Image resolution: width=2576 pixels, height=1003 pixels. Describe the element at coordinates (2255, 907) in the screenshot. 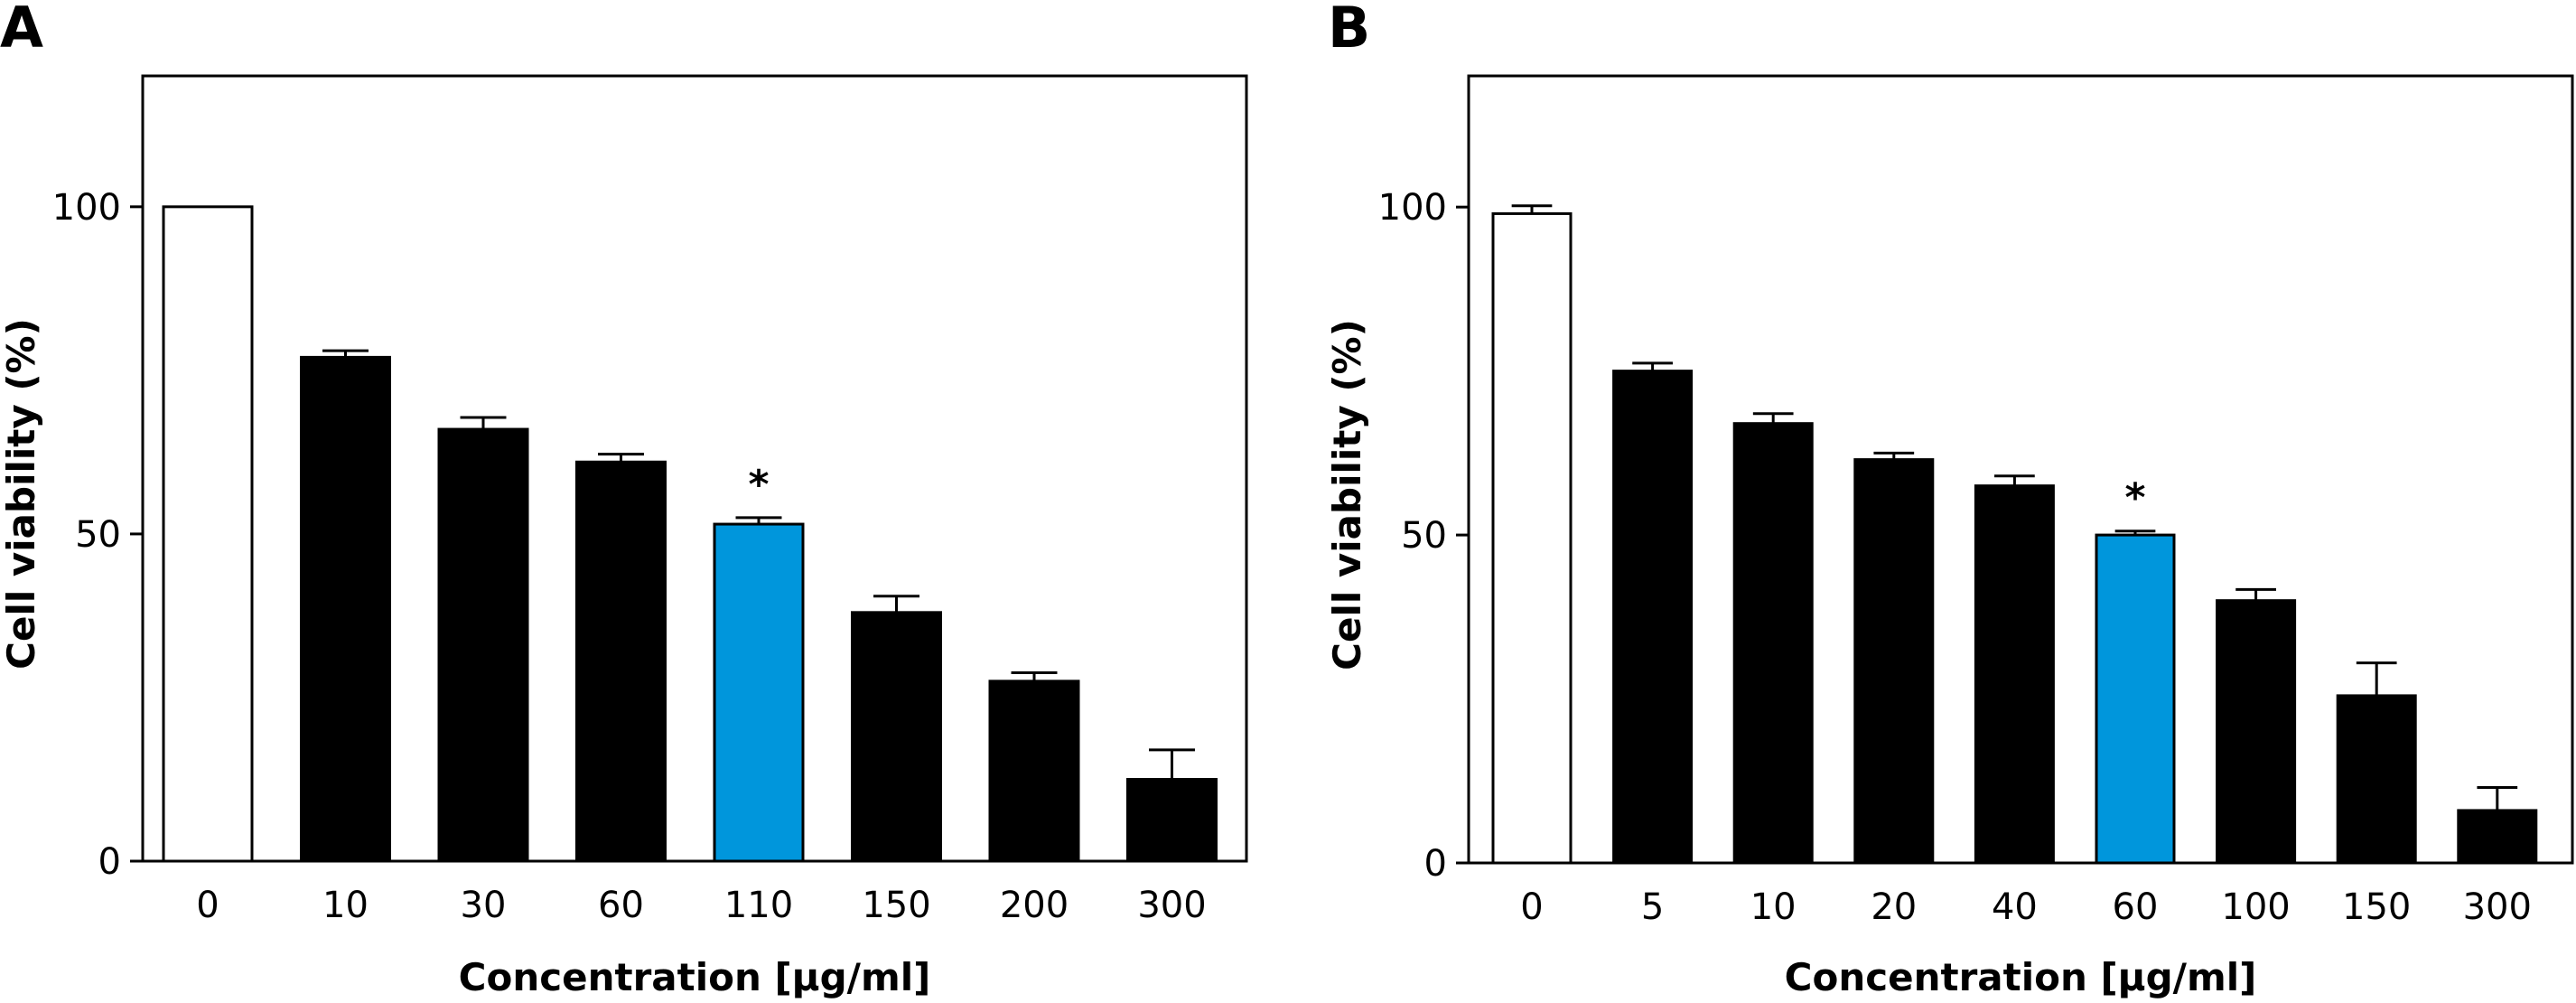

I see `x-tick-label: 100` at that location.